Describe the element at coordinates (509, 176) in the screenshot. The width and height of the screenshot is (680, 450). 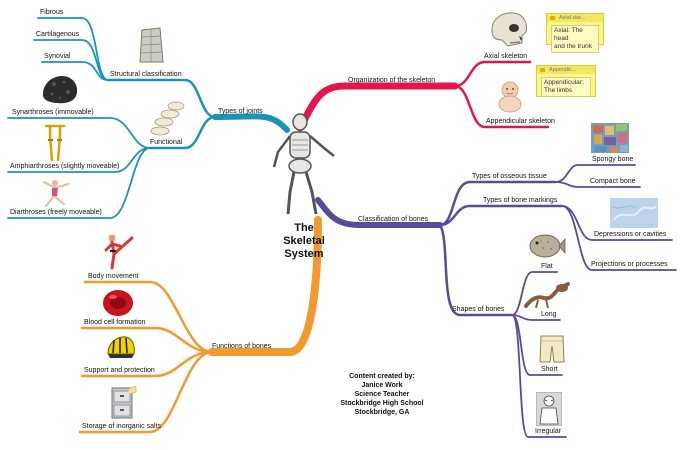
I see `topic-osseous-tissue: Types of osseous tissue` at that location.